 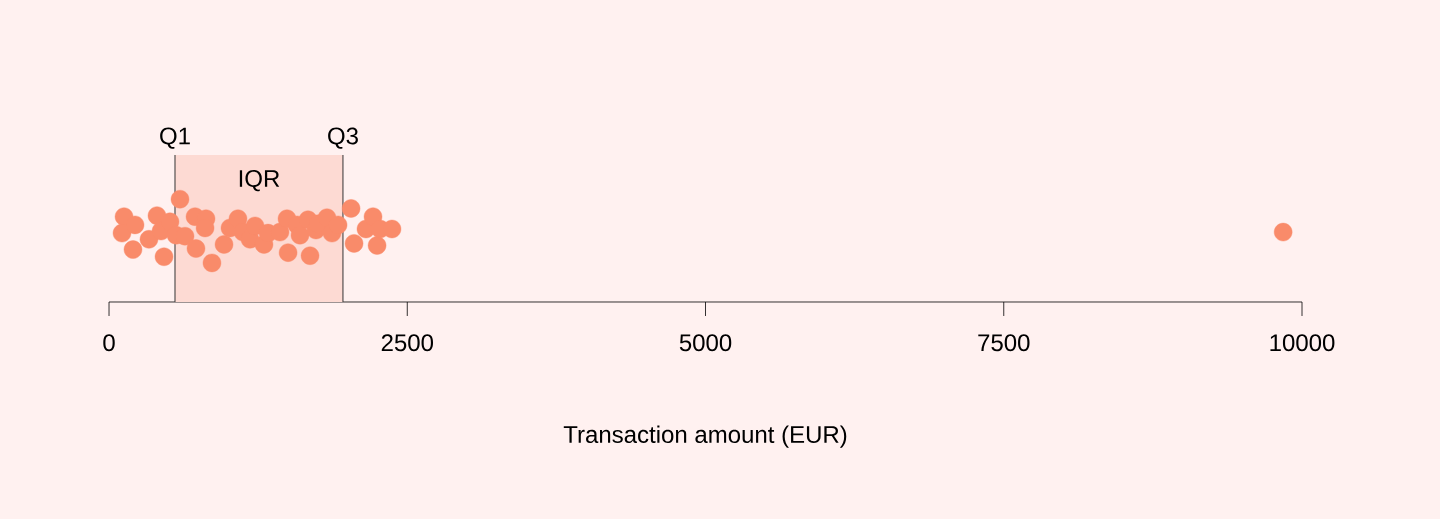 What do you see at coordinates (705, 343) in the screenshot?
I see `x-tick-label: 5000` at bounding box center [705, 343].